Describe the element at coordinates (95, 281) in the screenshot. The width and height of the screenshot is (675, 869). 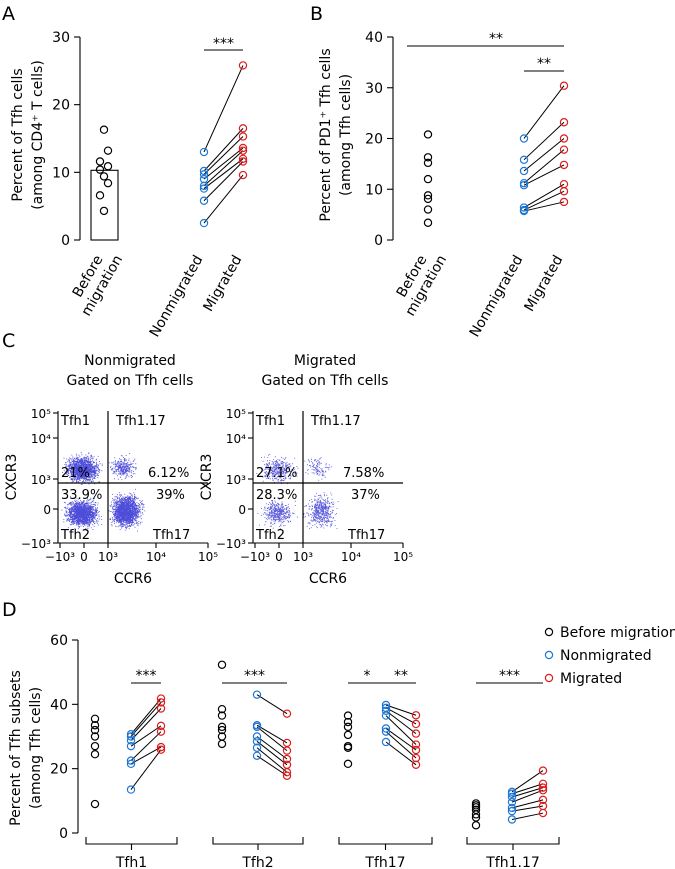
I see `a-xtick-label: Beforemigration` at that location.